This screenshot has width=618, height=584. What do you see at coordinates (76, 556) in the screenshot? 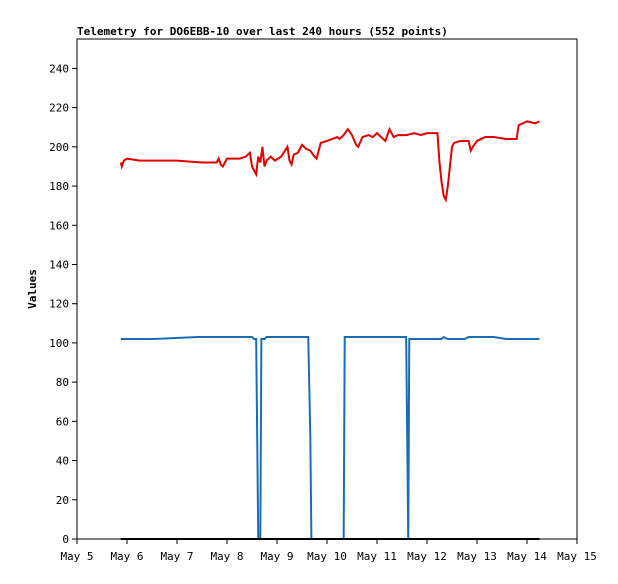
I see `x-tick-label: May 5` at bounding box center [76, 556].